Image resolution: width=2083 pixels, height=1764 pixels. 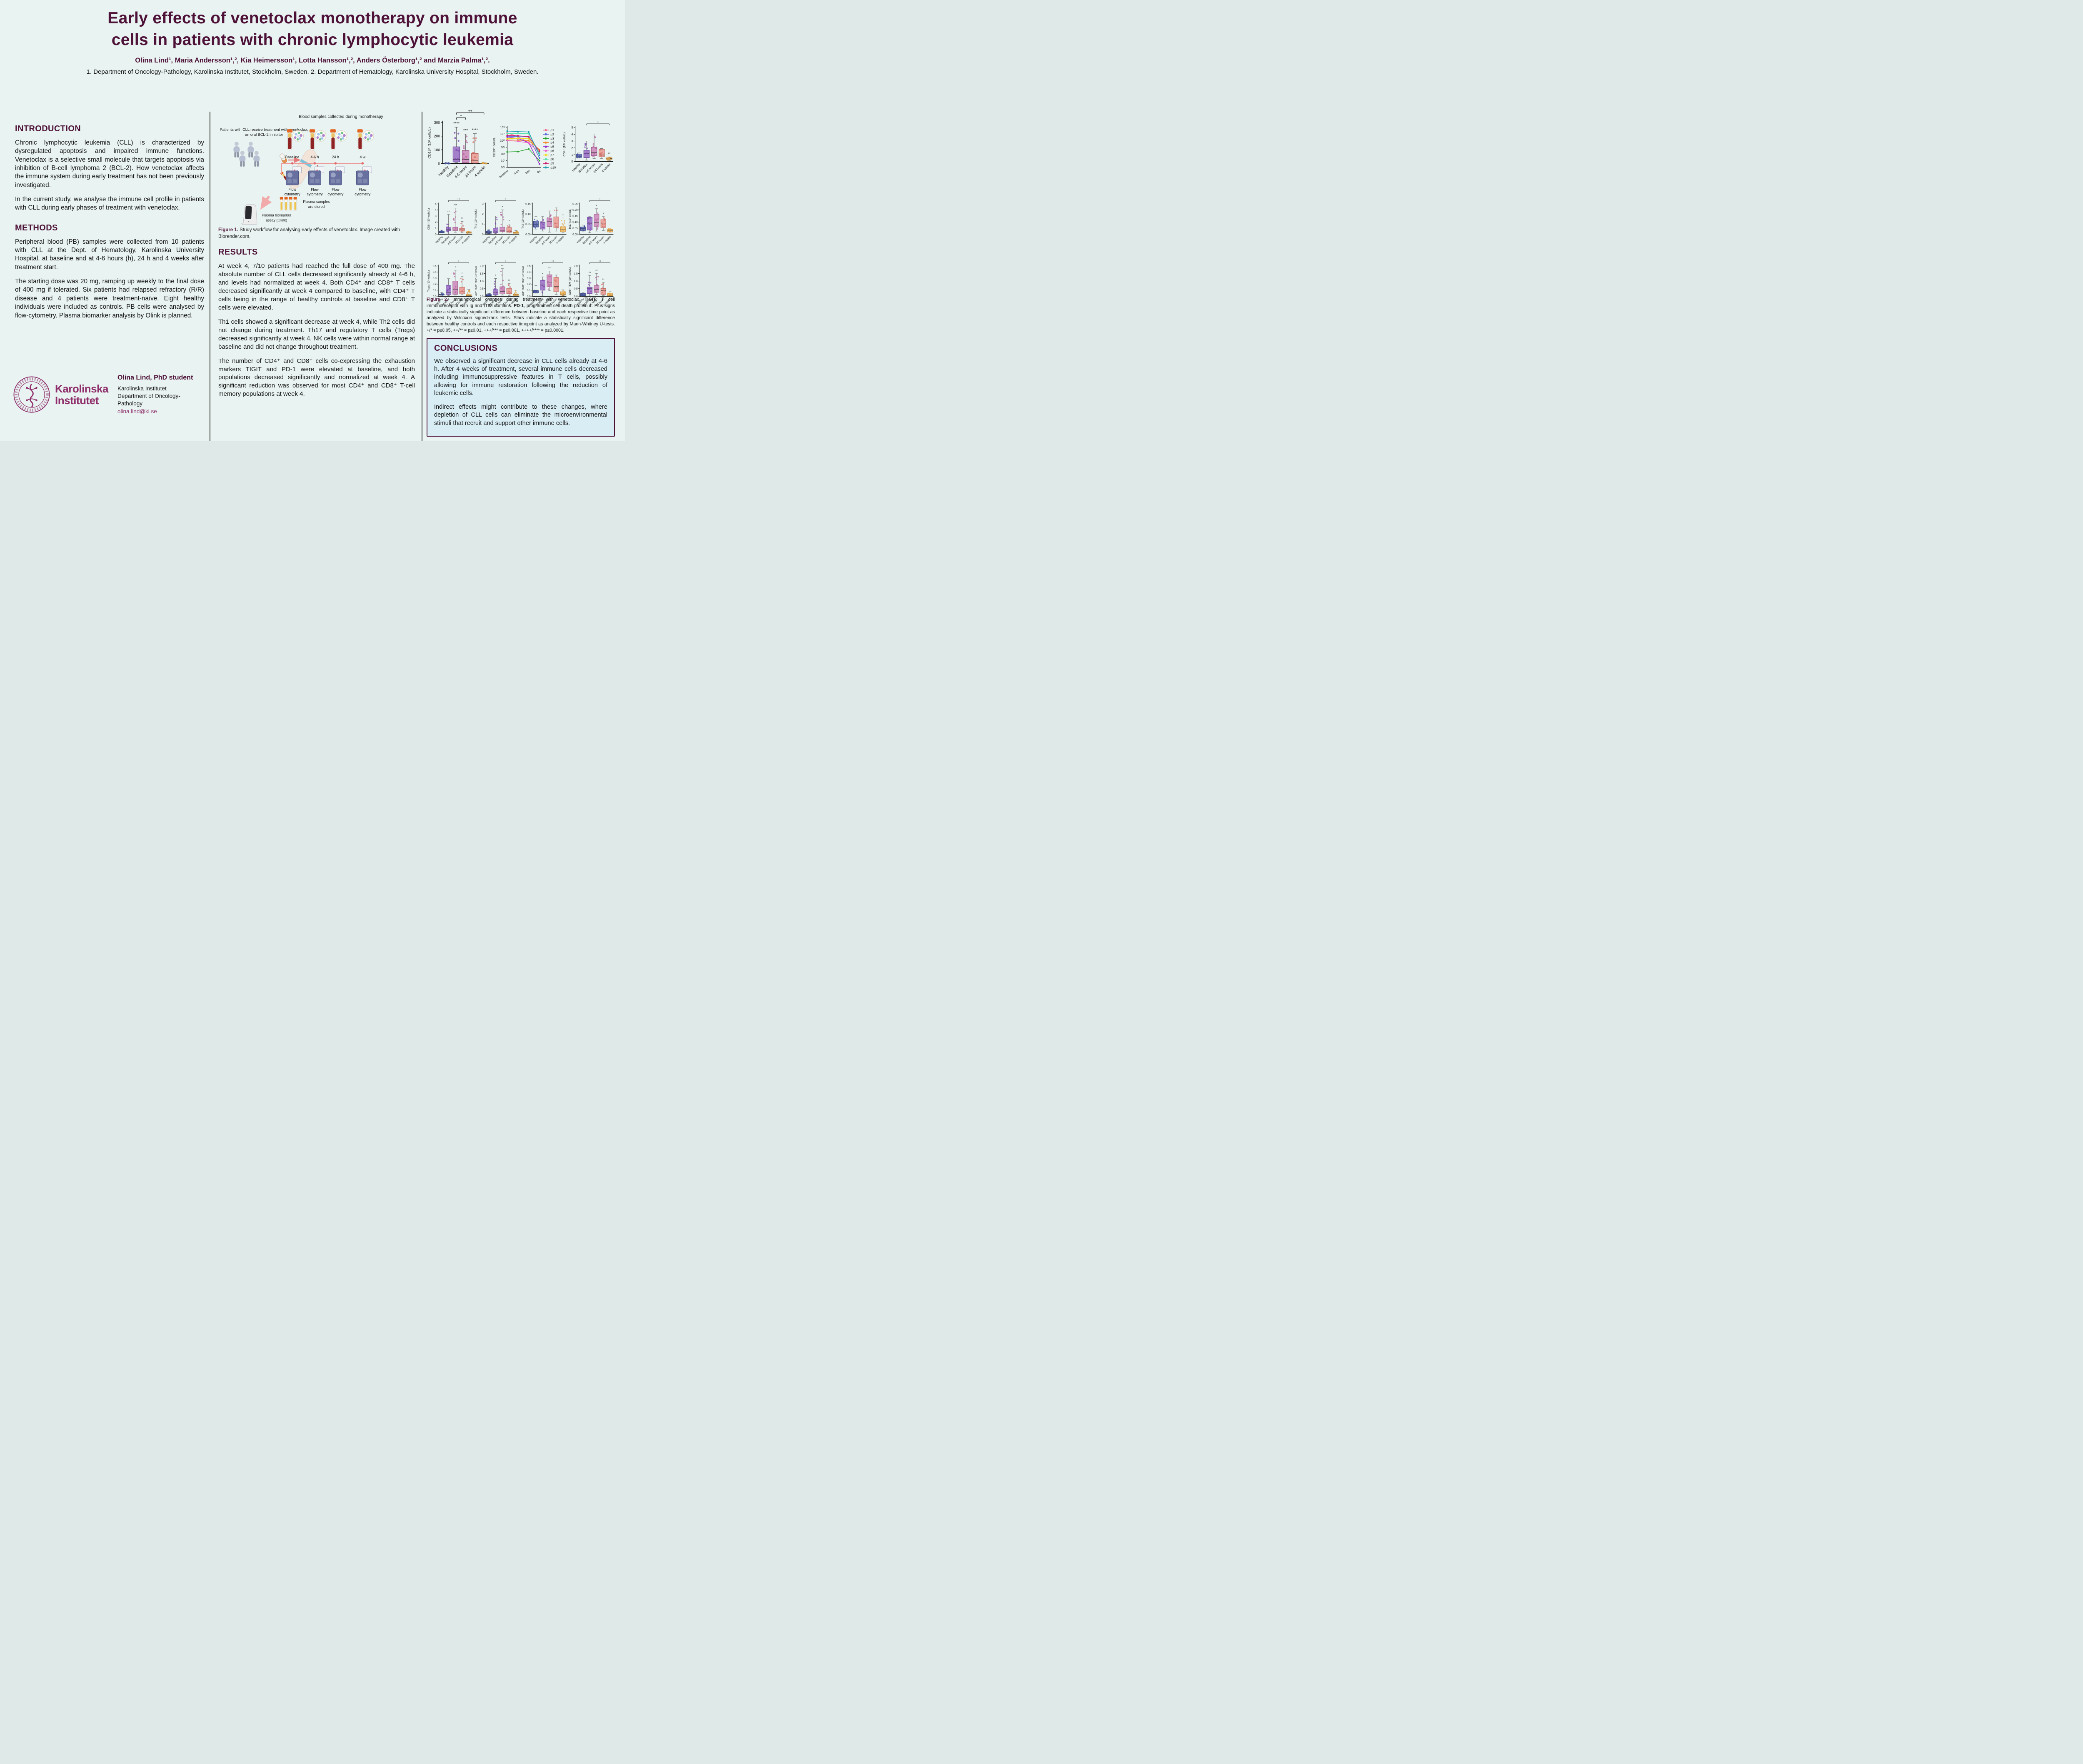 I want to click on svg-text: 0.00, so click(x=528, y=234).